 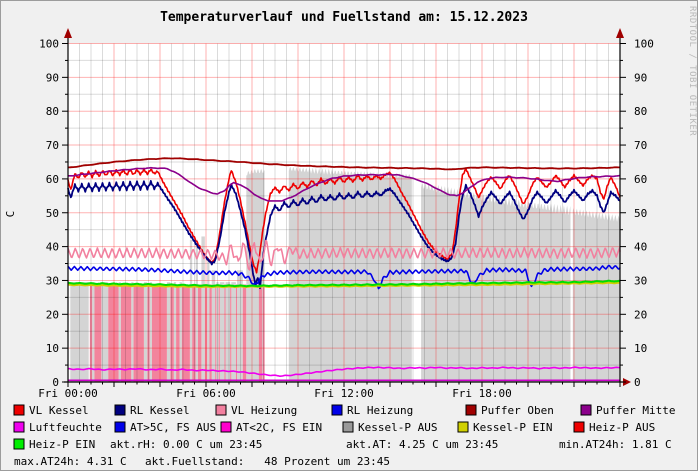 I want to click on legend-label: Puffer Mitte, so click(x=635, y=410).